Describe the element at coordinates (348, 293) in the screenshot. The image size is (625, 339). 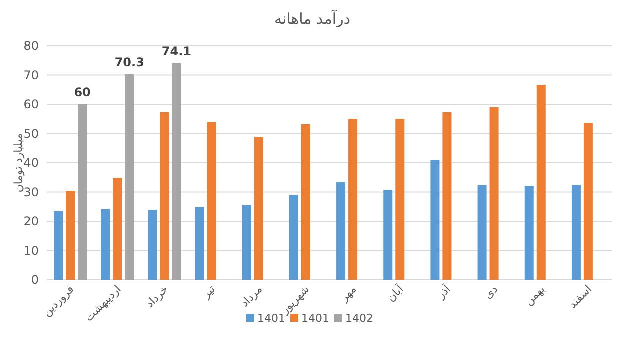
I see `x-tick-label: مهر` at that location.